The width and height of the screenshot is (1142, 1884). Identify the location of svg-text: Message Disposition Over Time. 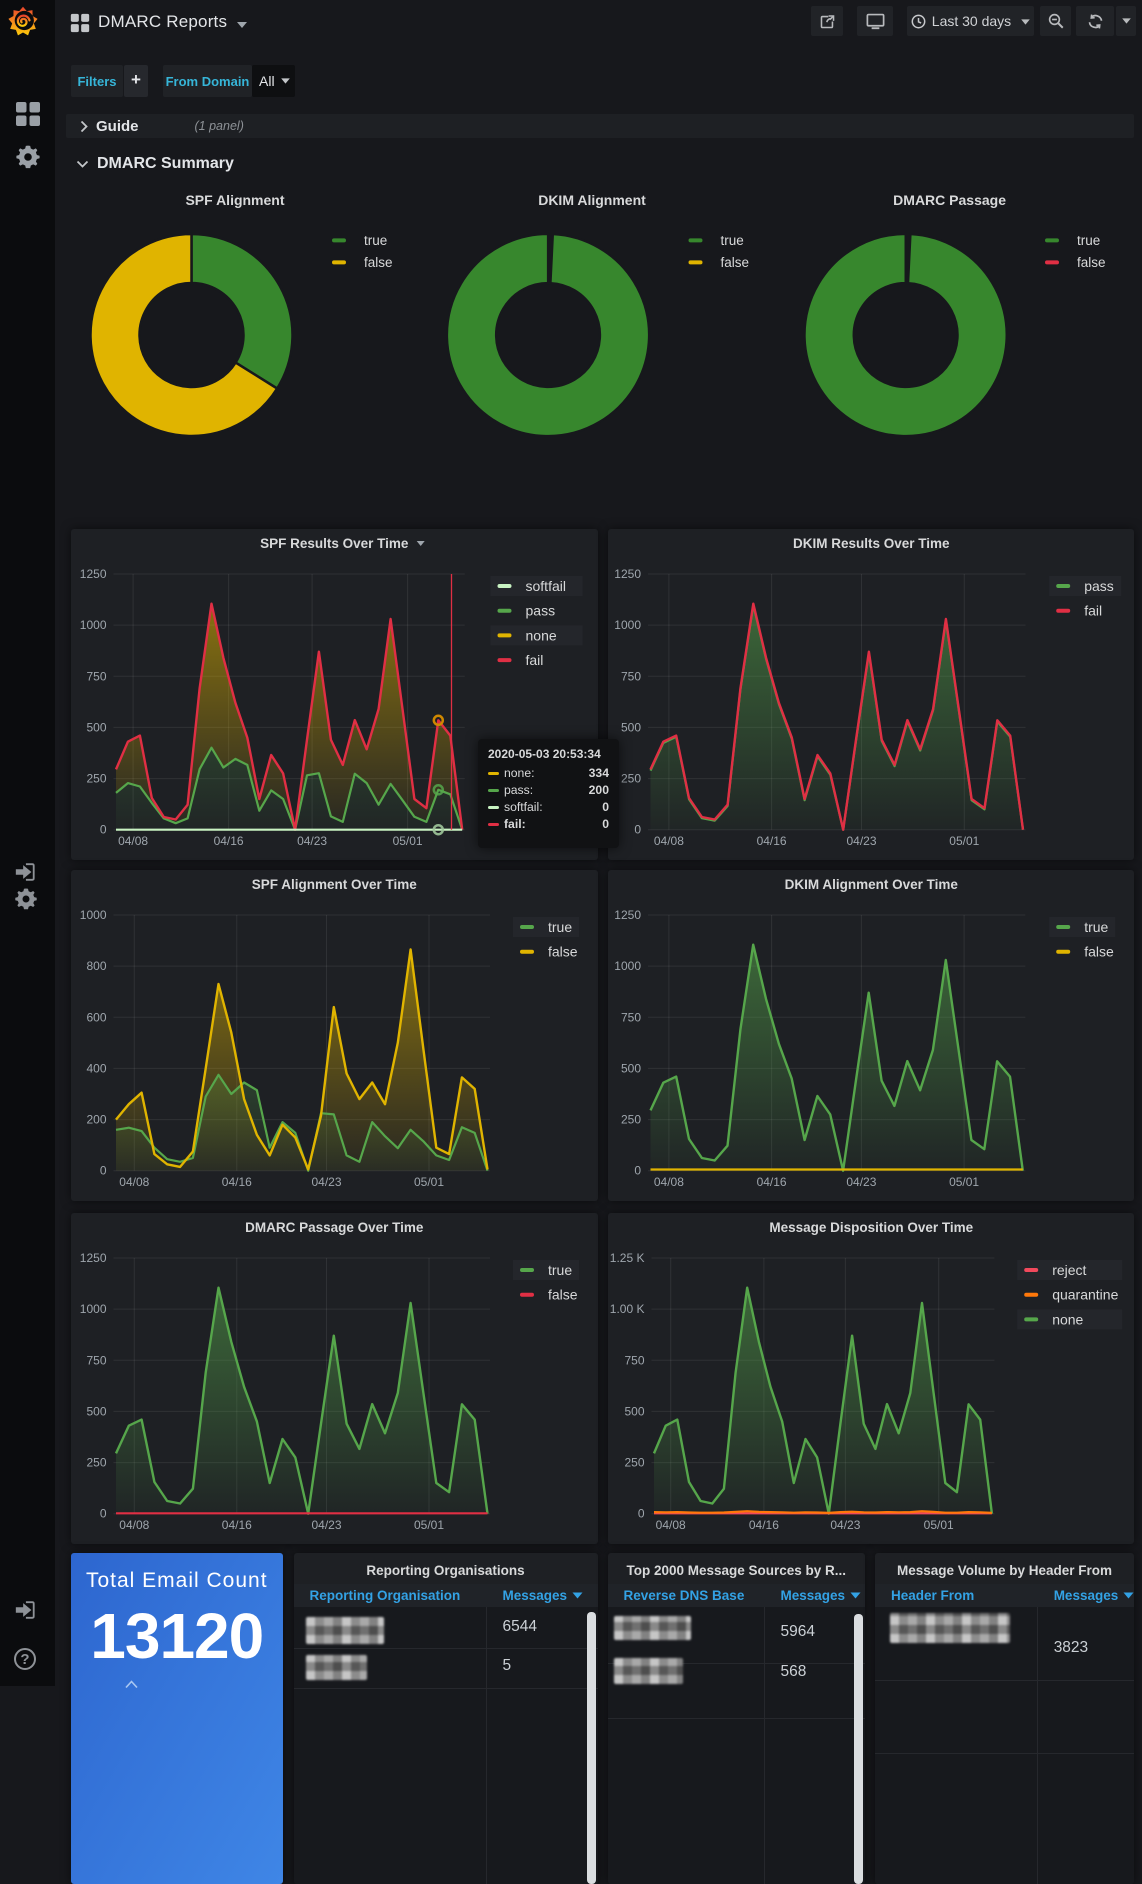
(871, 1227).